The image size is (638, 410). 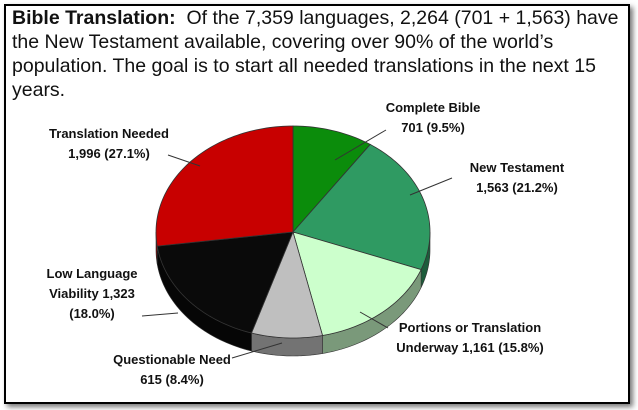 What do you see at coordinates (517, 187) in the screenshot?
I see `value-label: 1,563 (21.2%)` at bounding box center [517, 187].